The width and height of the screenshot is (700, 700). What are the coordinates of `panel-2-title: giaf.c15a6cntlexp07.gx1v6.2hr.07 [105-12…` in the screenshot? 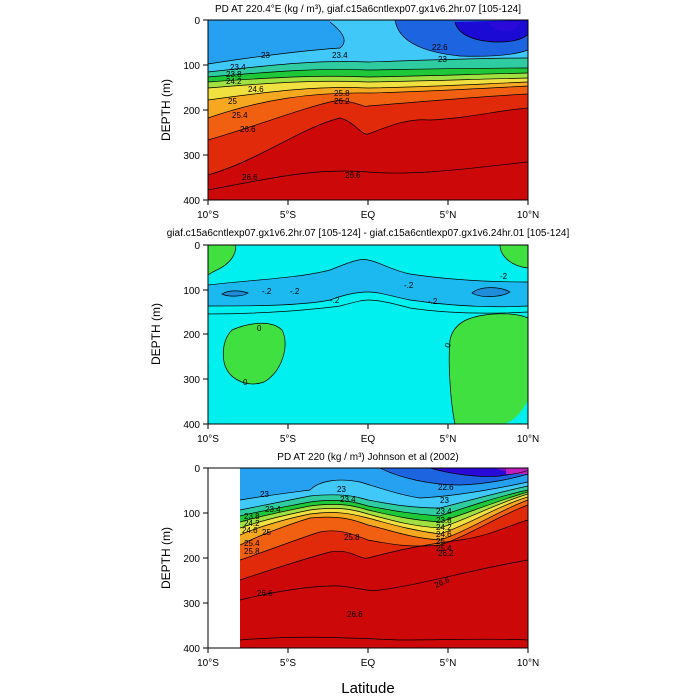 It's located at (368, 233).